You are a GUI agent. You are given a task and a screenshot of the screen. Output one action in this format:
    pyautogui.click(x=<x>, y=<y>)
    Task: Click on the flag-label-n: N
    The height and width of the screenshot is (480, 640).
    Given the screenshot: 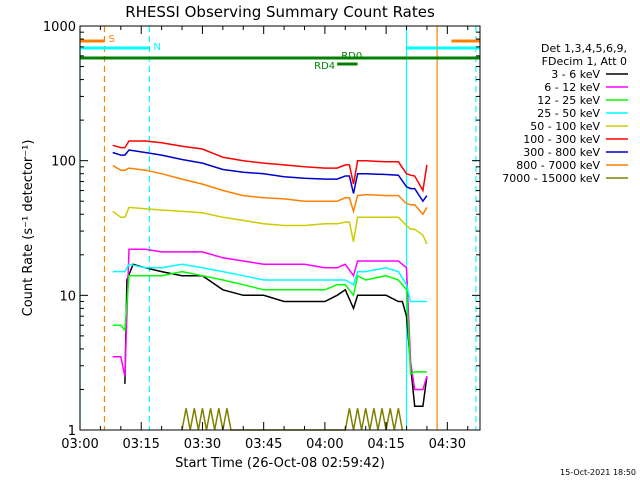 What is the action you would take?
    pyautogui.click(x=156, y=47)
    